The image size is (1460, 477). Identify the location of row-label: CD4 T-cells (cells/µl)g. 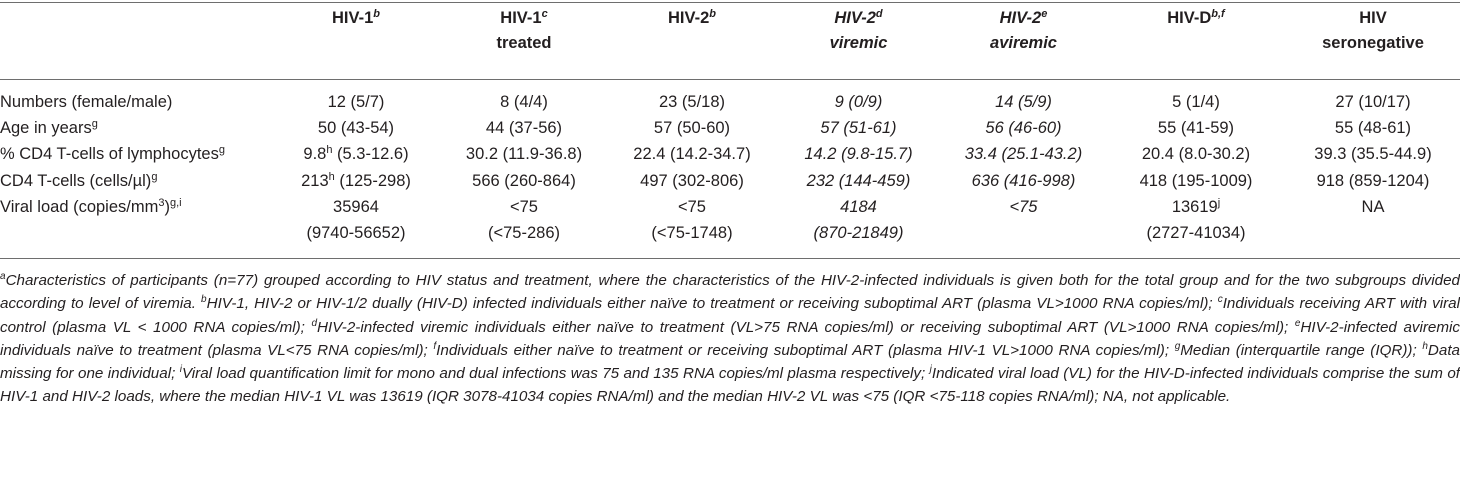
(136, 181).